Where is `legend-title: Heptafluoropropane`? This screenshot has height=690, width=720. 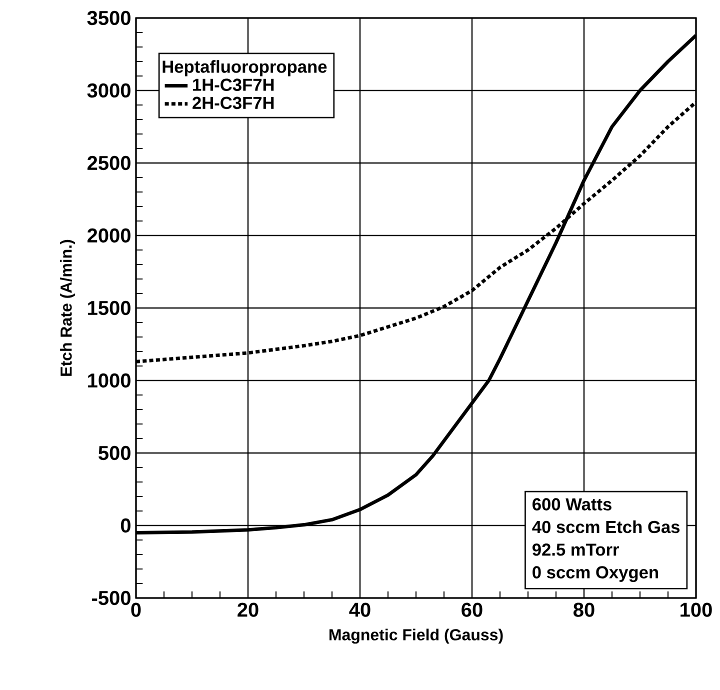
legend-title: Heptafluoropropane is located at coordinates (244, 68).